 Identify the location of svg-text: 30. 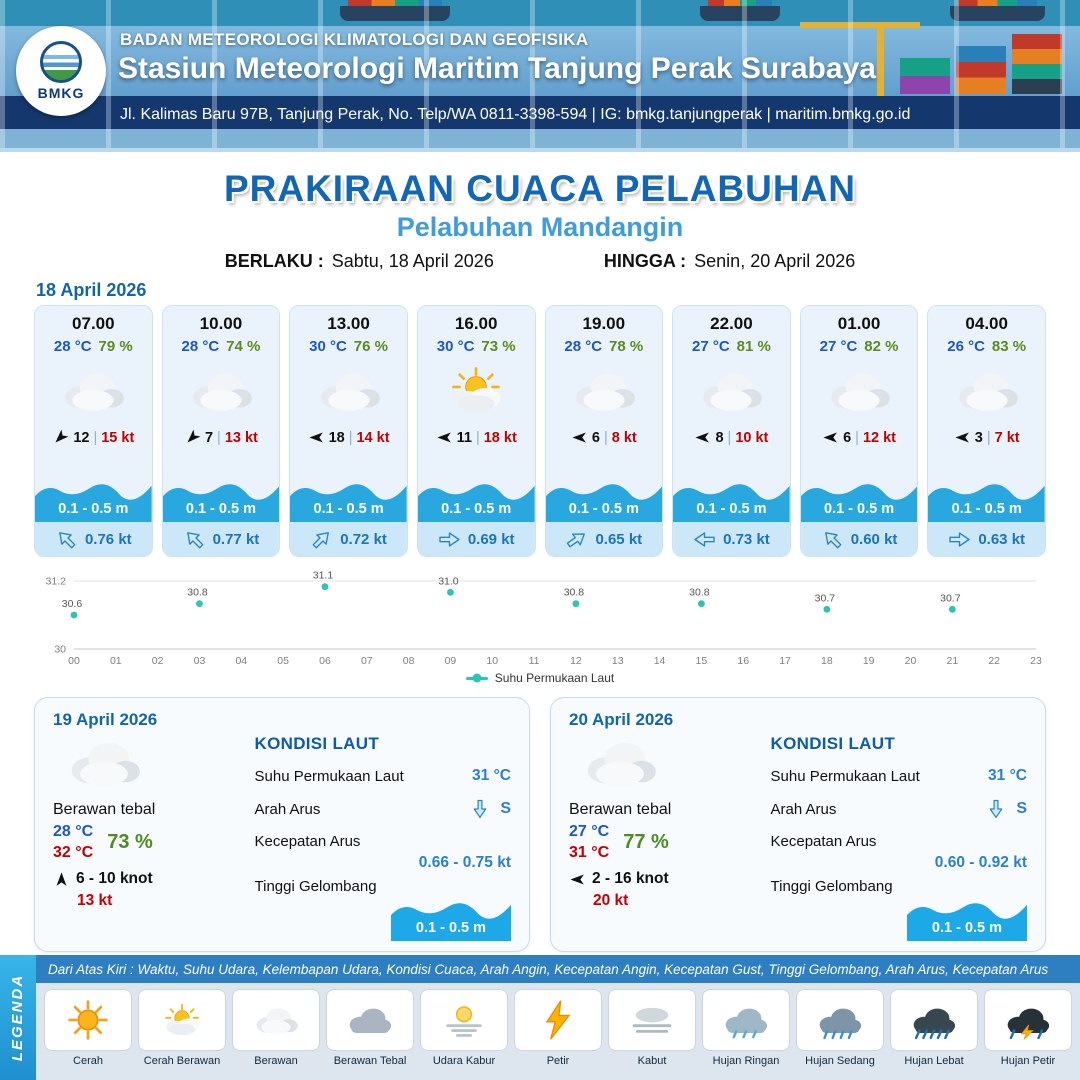
(60, 650).